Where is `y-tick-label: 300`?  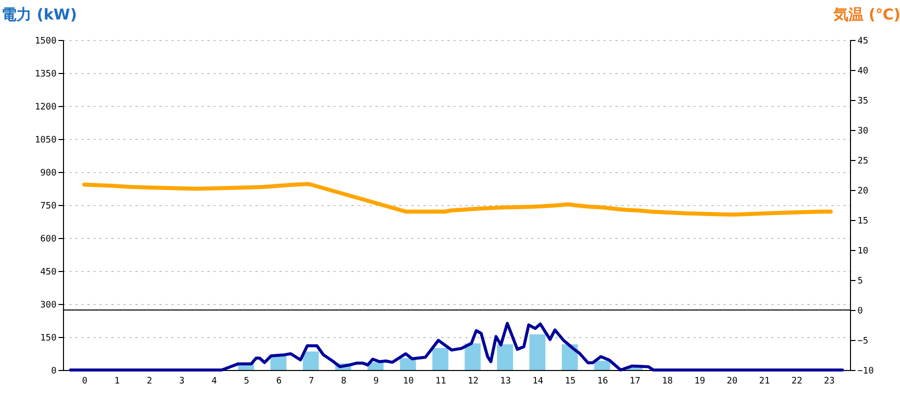
y-tick-label: 300 is located at coordinates (48, 305).